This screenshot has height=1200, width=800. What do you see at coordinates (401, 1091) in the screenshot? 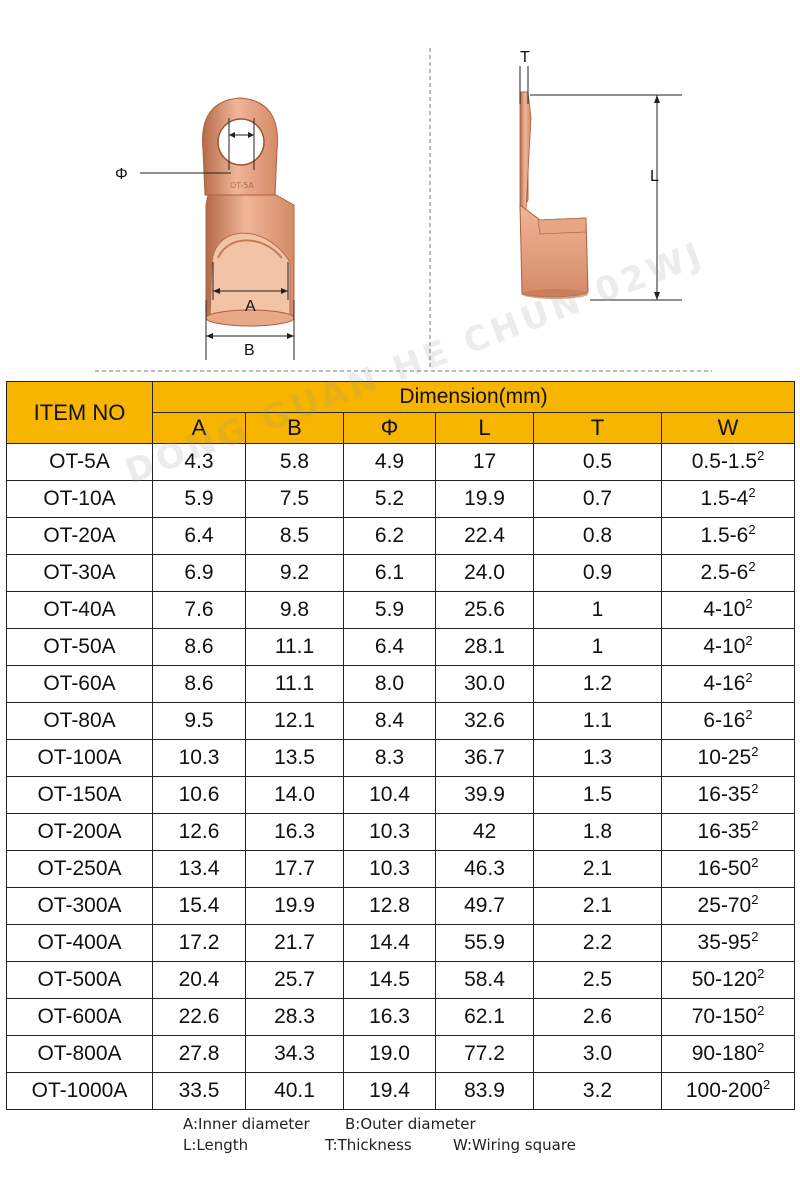
I see `table-row: OT-1000A 33.5 40.1 19.4 83.9 3.2 100-2002` at bounding box center [401, 1091].